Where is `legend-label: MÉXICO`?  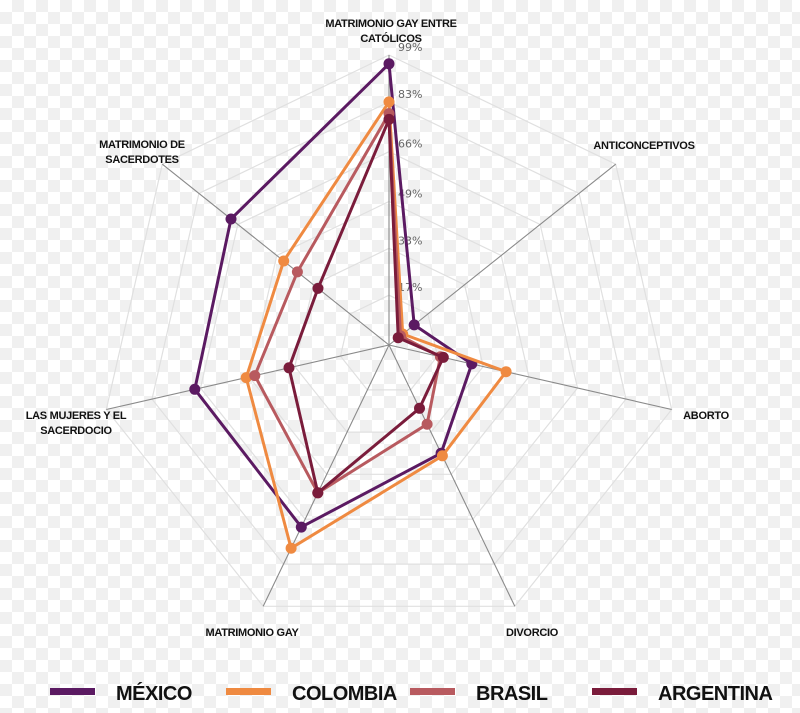 legend-label: MÉXICO is located at coordinates (154, 693).